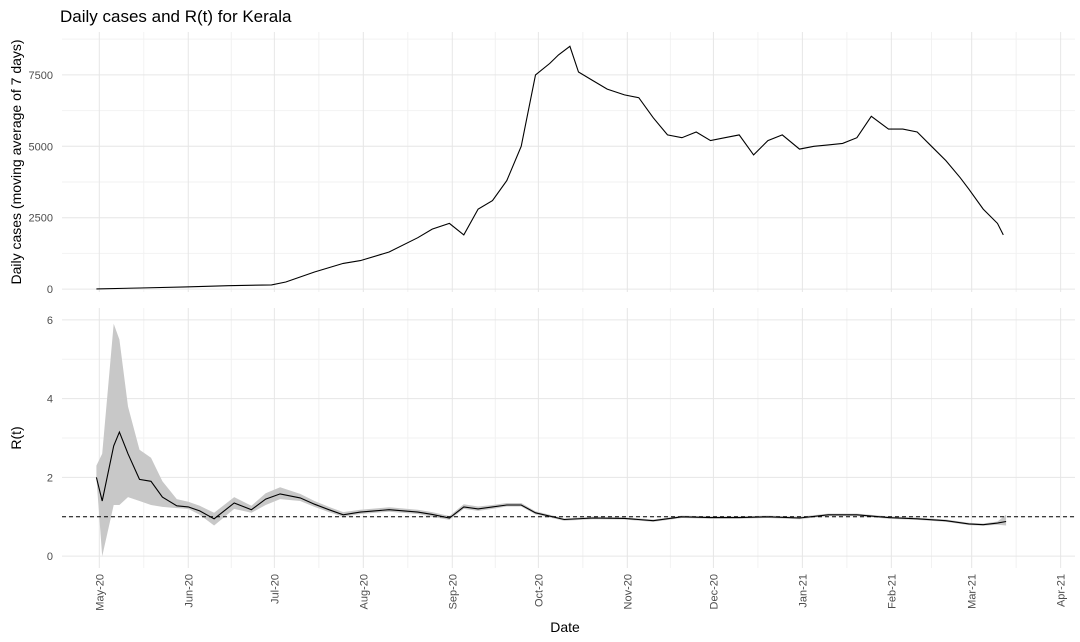 This screenshot has width=1080, height=642. Describe the element at coordinates (41, 76) in the screenshot. I see `top-y-tick-label: 7500` at that location.